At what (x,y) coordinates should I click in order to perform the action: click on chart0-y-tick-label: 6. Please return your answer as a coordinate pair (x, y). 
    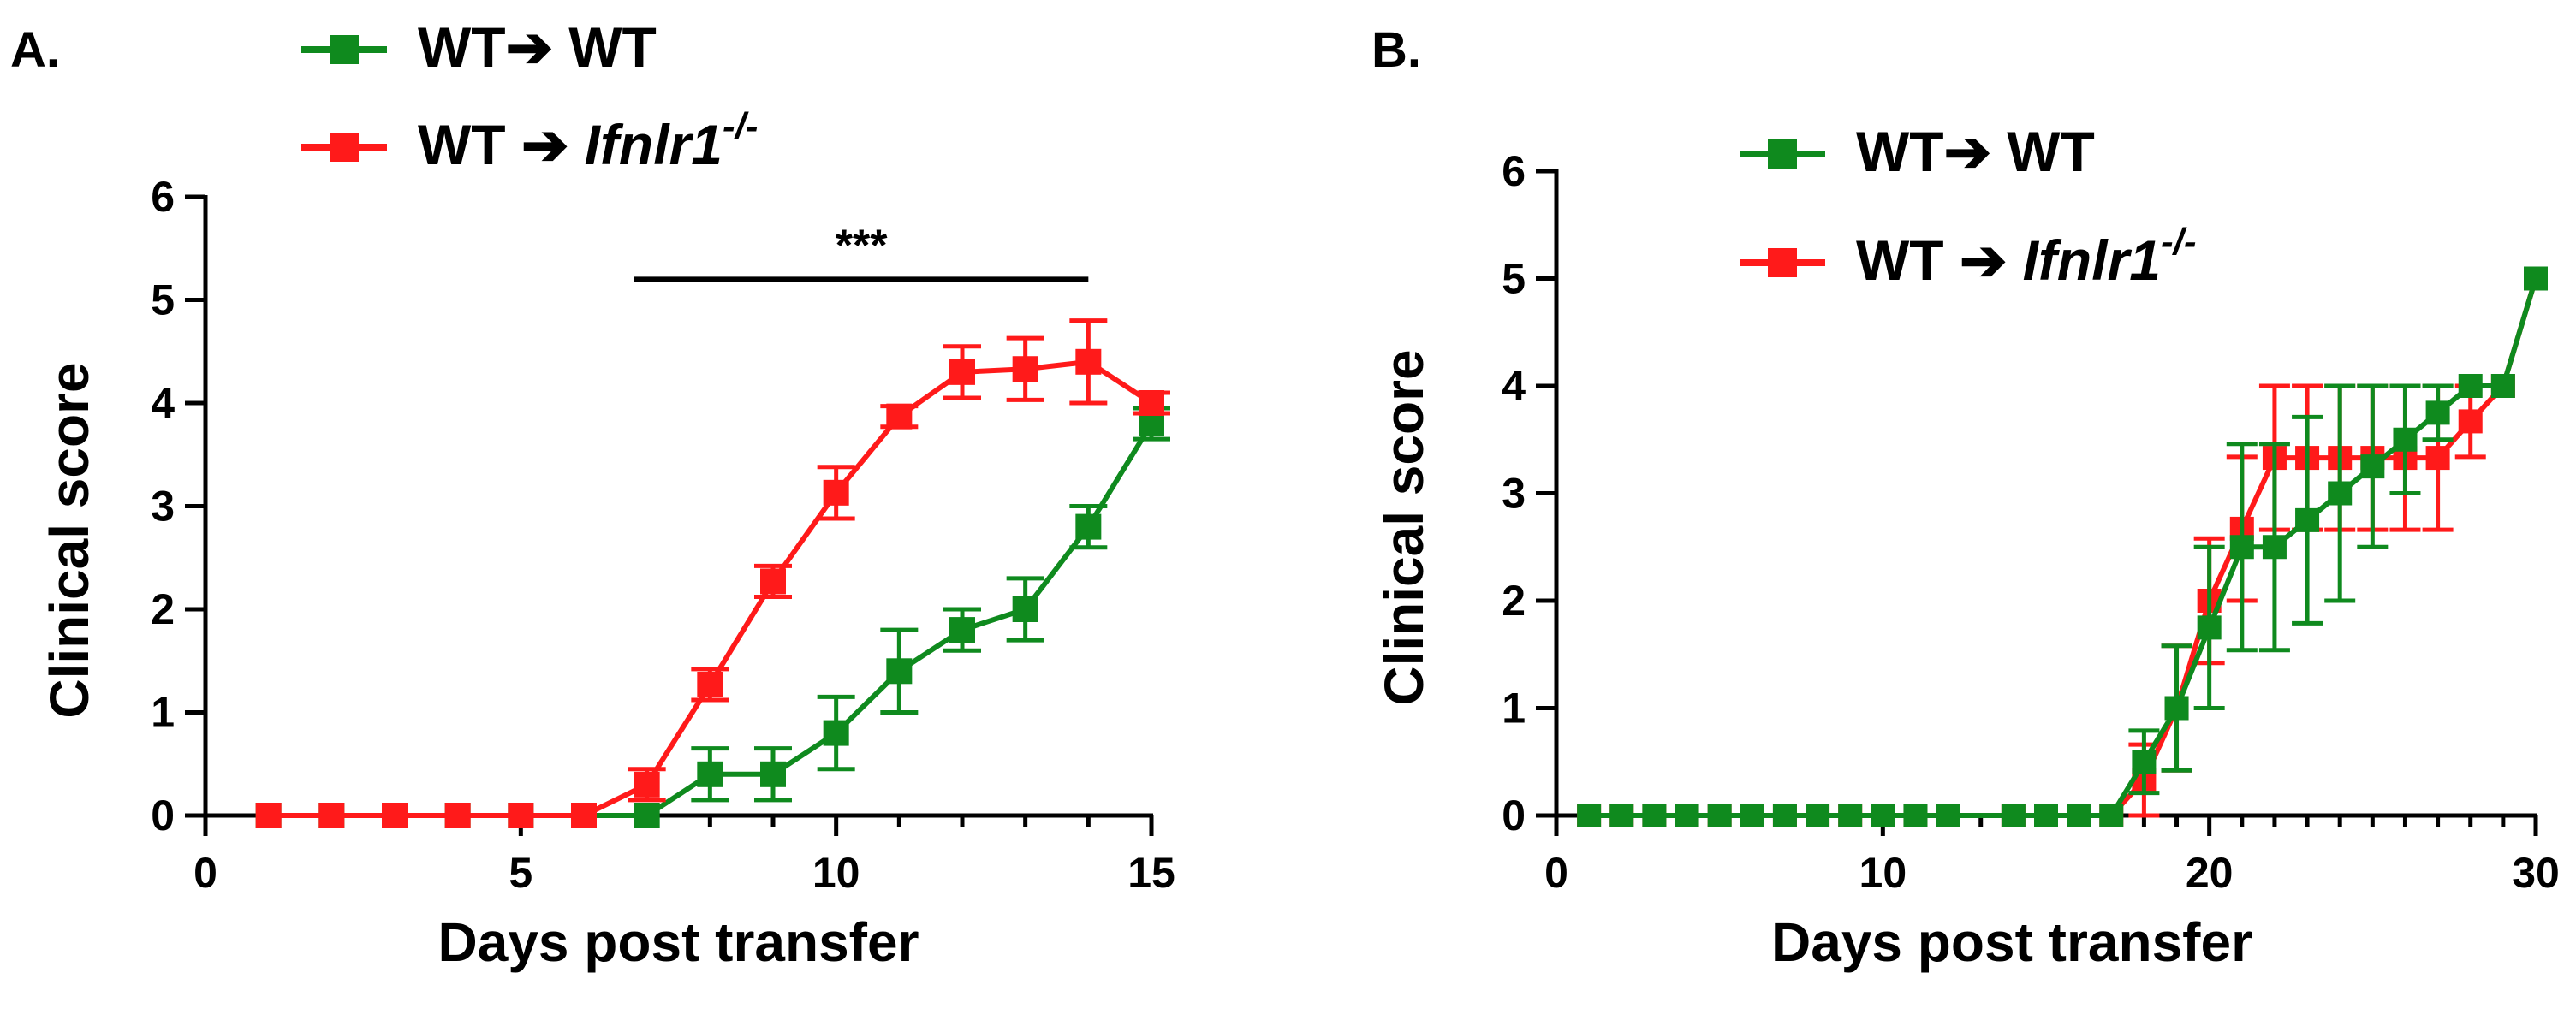
    Looking at the image, I should click on (163, 197).